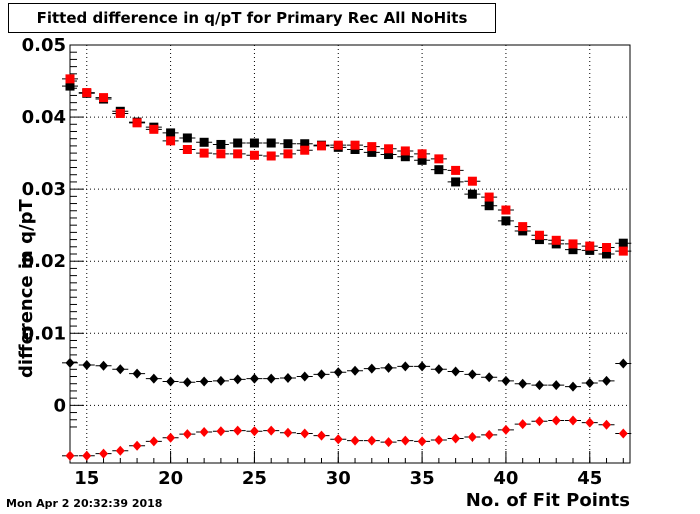 This screenshot has width=700, height=514. Describe the element at coordinates (547, 500) in the screenshot. I see `x-axis-label: No. of Fit Points` at that location.